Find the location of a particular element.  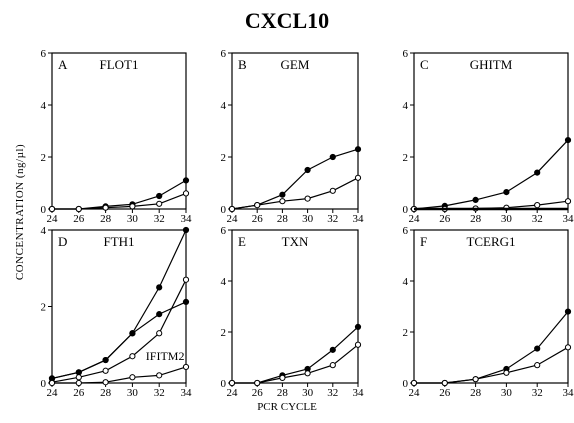

panel-letter: E is located at coordinates (242, 241).